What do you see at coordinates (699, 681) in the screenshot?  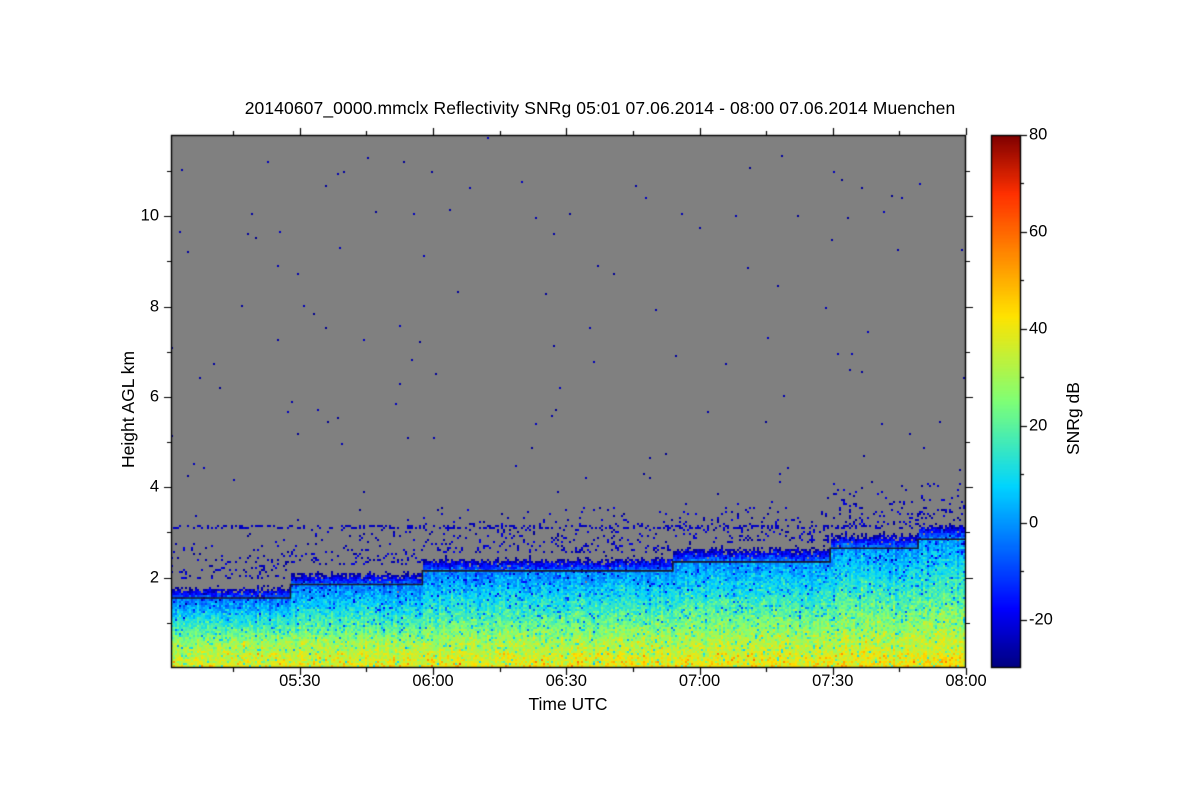 I see `x-tick-label: 07:00` at bounding box center [699, 681].